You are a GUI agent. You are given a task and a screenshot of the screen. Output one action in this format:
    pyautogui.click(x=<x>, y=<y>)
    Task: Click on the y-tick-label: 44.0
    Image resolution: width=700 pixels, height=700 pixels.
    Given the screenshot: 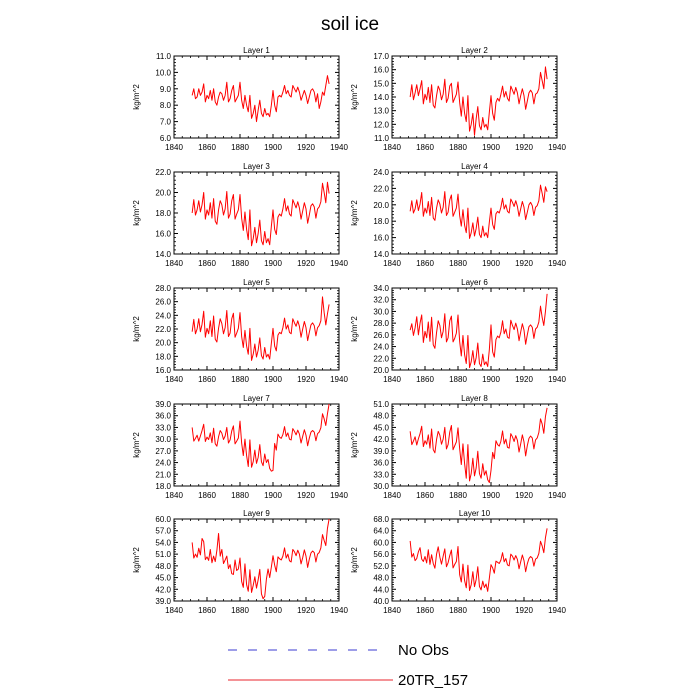 What is the action you would take?
    pyautogui.click(x=381, y=589)
    